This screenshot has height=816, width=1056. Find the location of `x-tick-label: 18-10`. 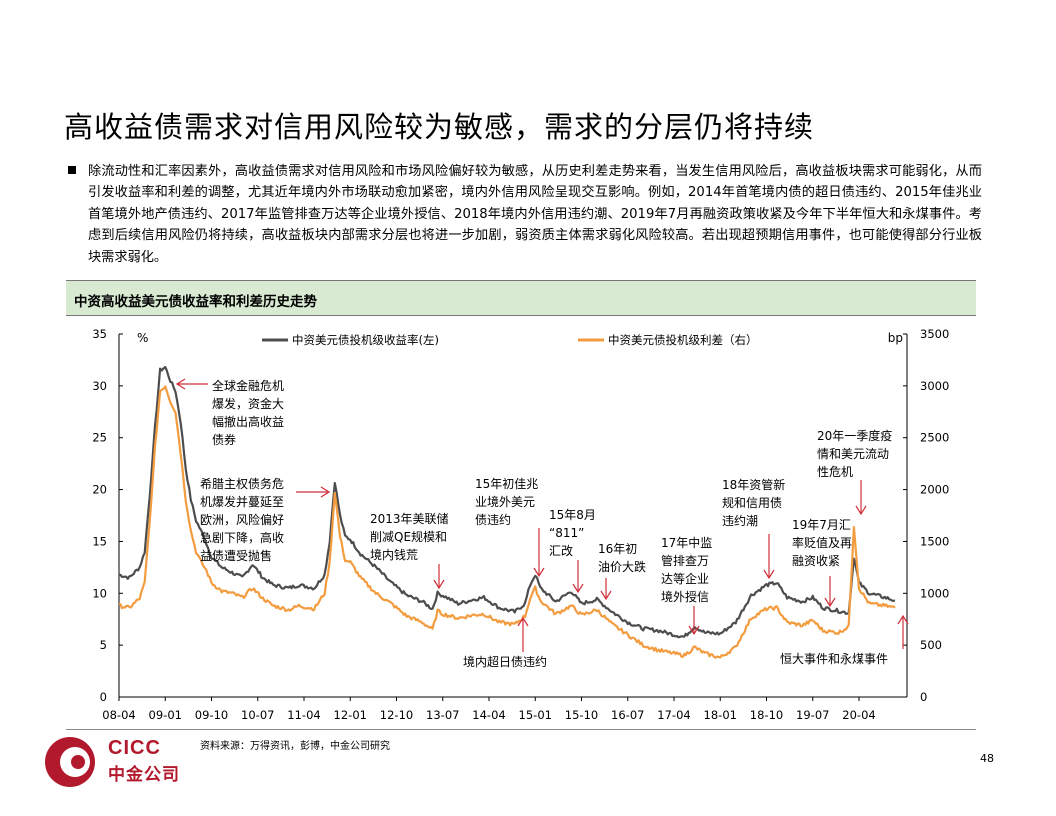

x-tick-label: 18-10 is located at coordinates (766, 715).